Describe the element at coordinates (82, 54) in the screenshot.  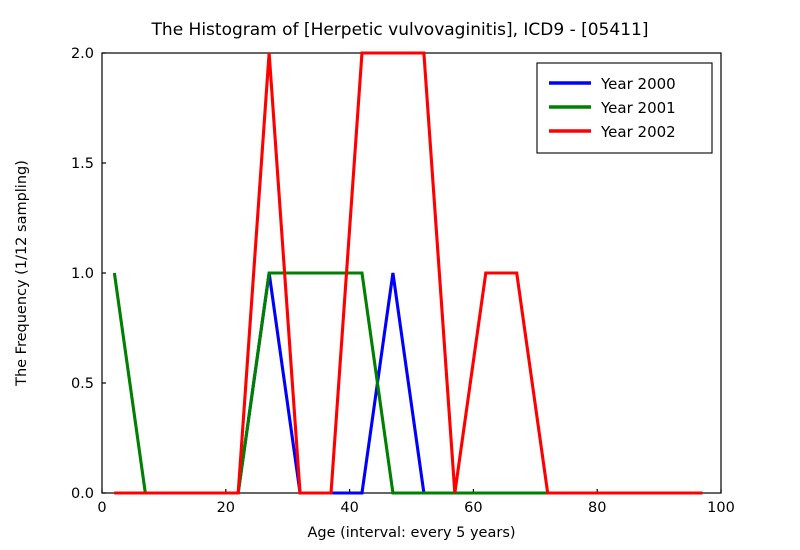
I see `y-tick-label: 2.0` at that location.